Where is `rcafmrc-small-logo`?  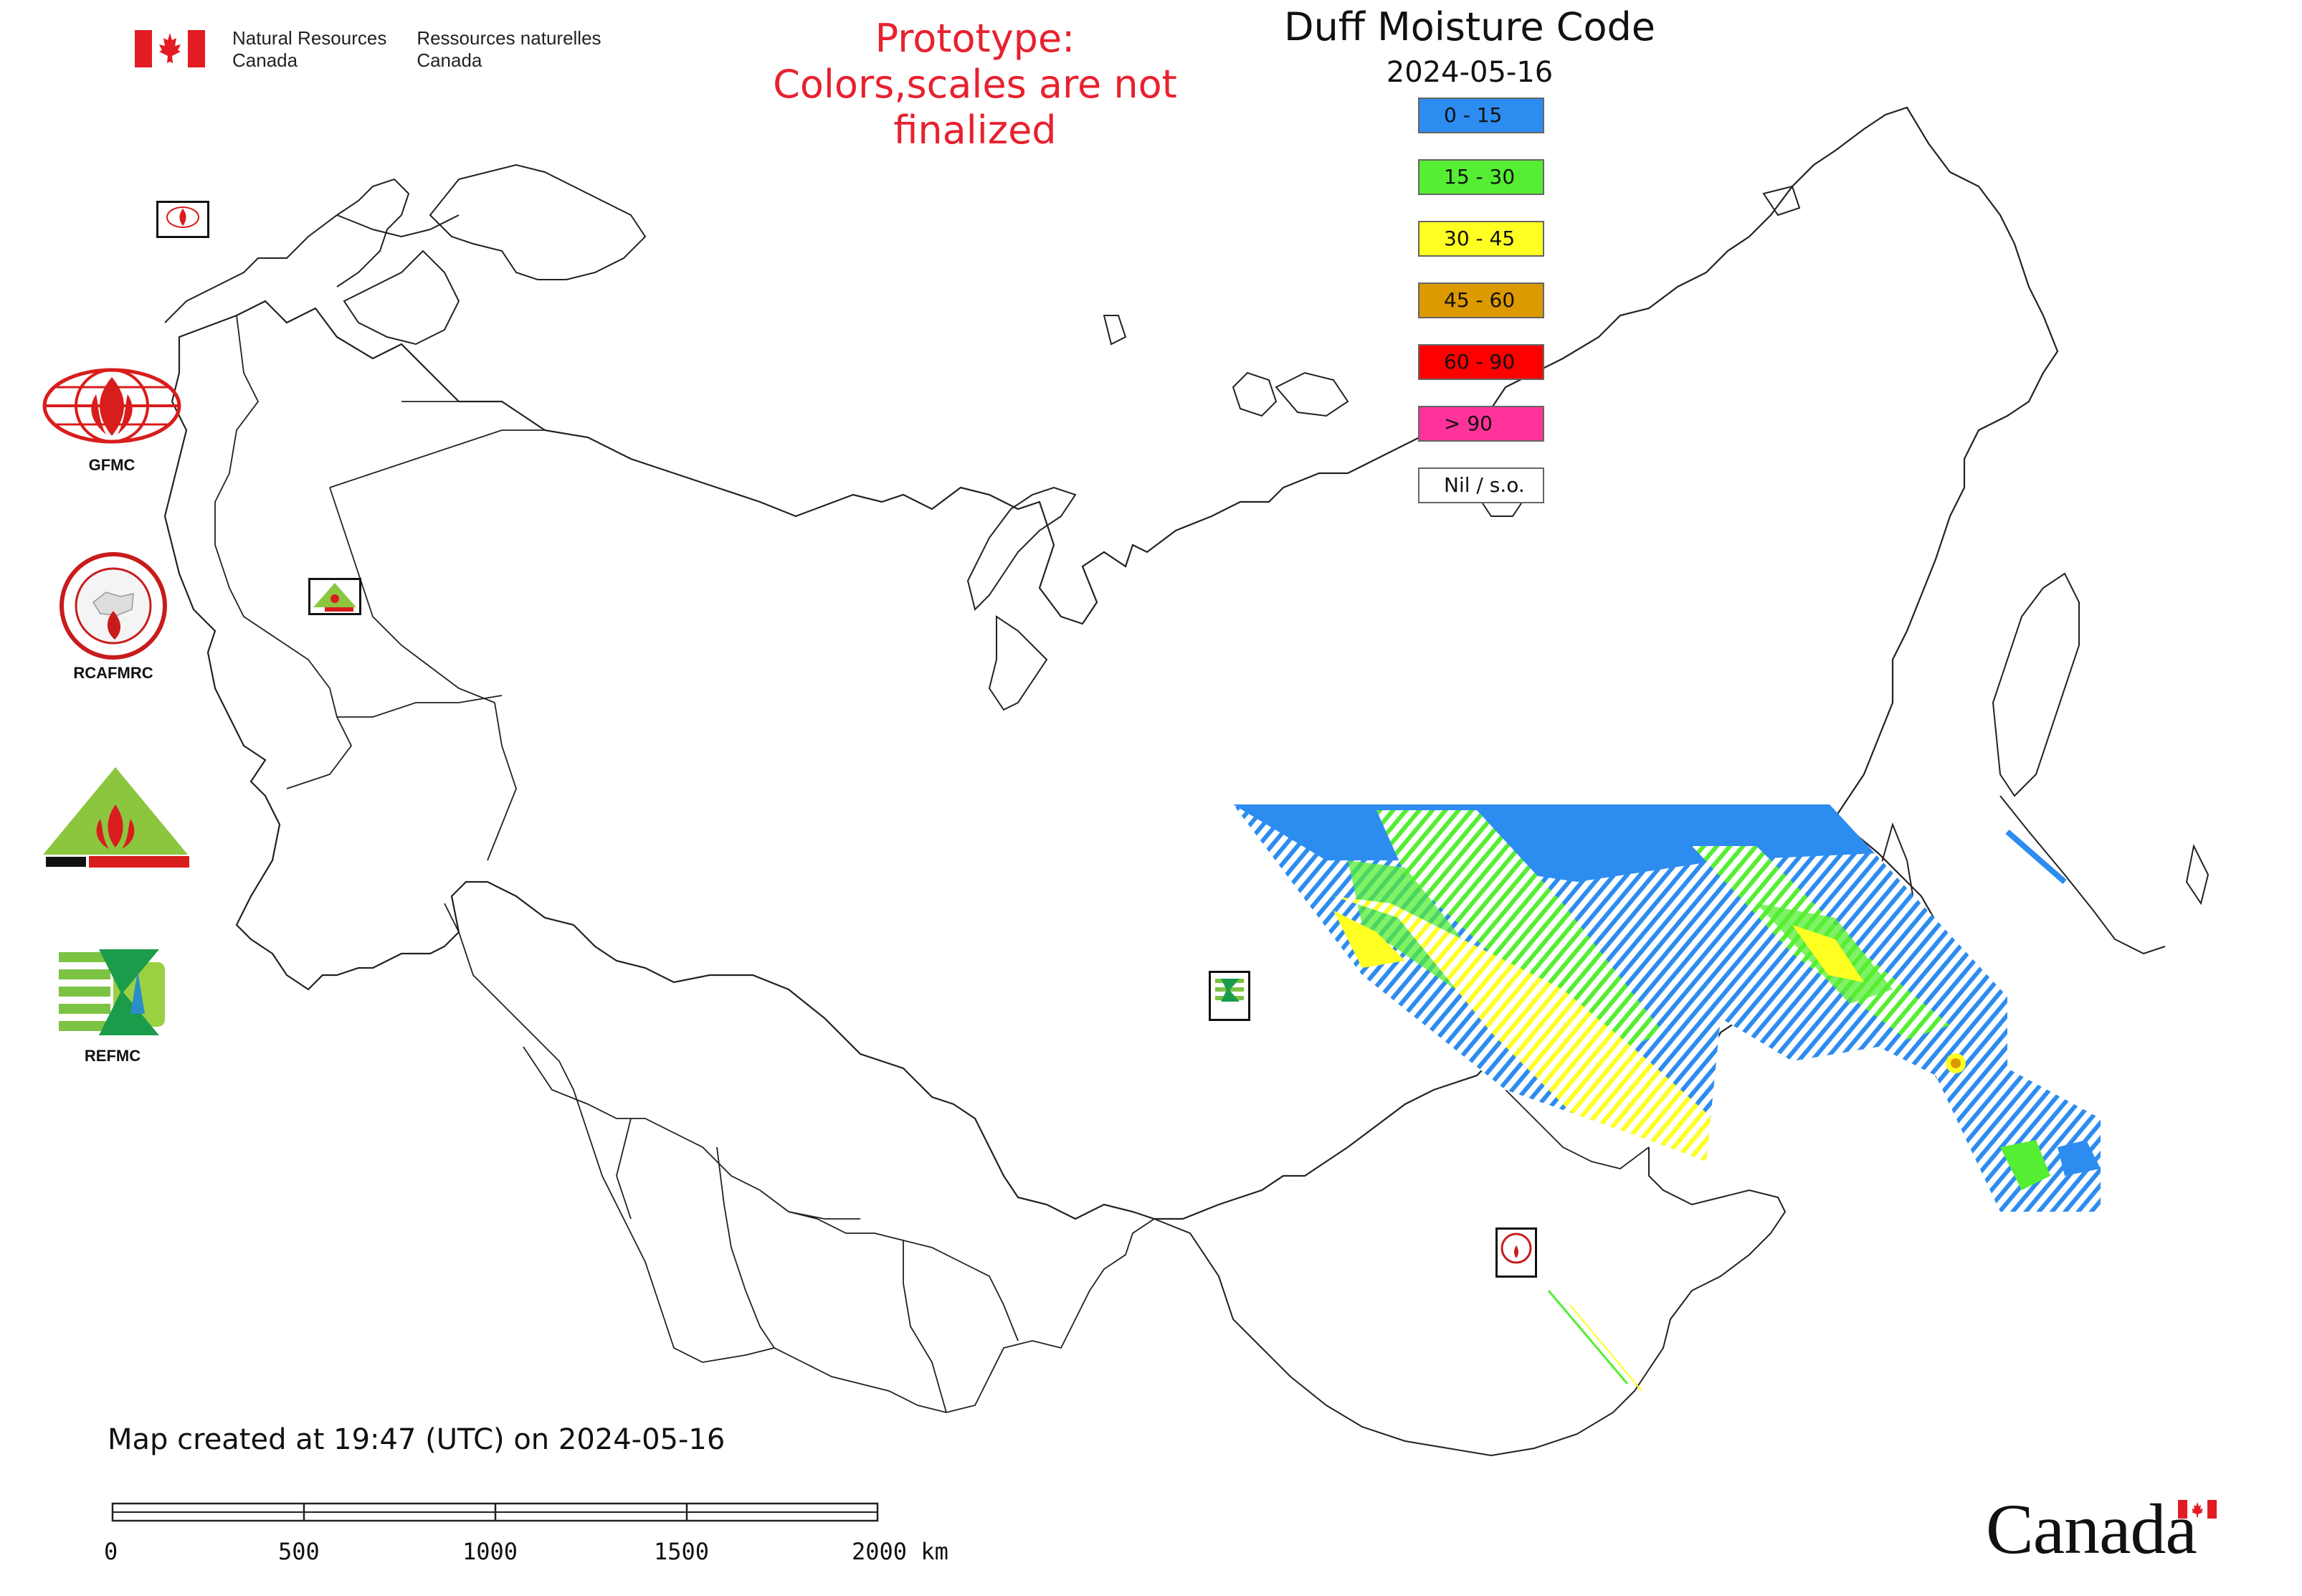
rcafmrc-small-logo is located at coordinates (1516, 1252).